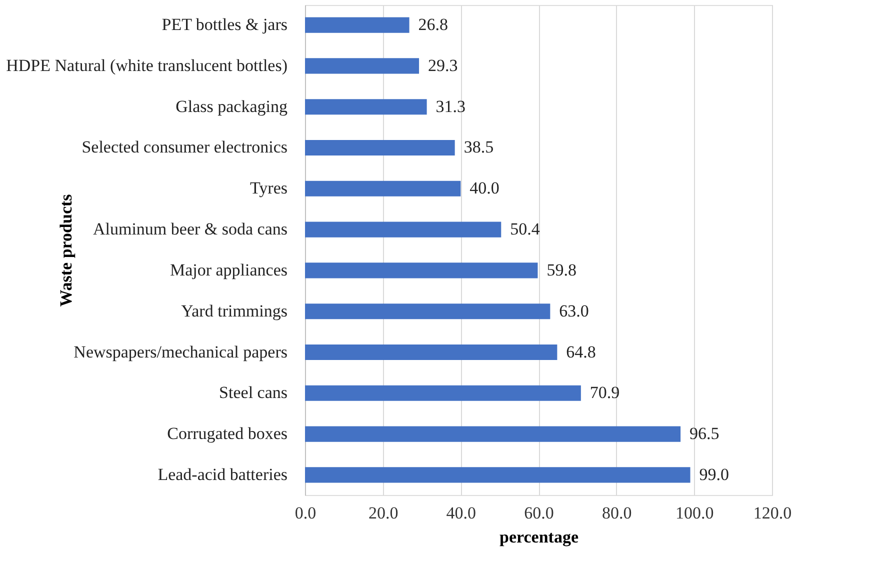 The width and height of the screenshot is (892, 567). I want to click on y-tick-label: Lead-acid batteries, so click(223, 474).